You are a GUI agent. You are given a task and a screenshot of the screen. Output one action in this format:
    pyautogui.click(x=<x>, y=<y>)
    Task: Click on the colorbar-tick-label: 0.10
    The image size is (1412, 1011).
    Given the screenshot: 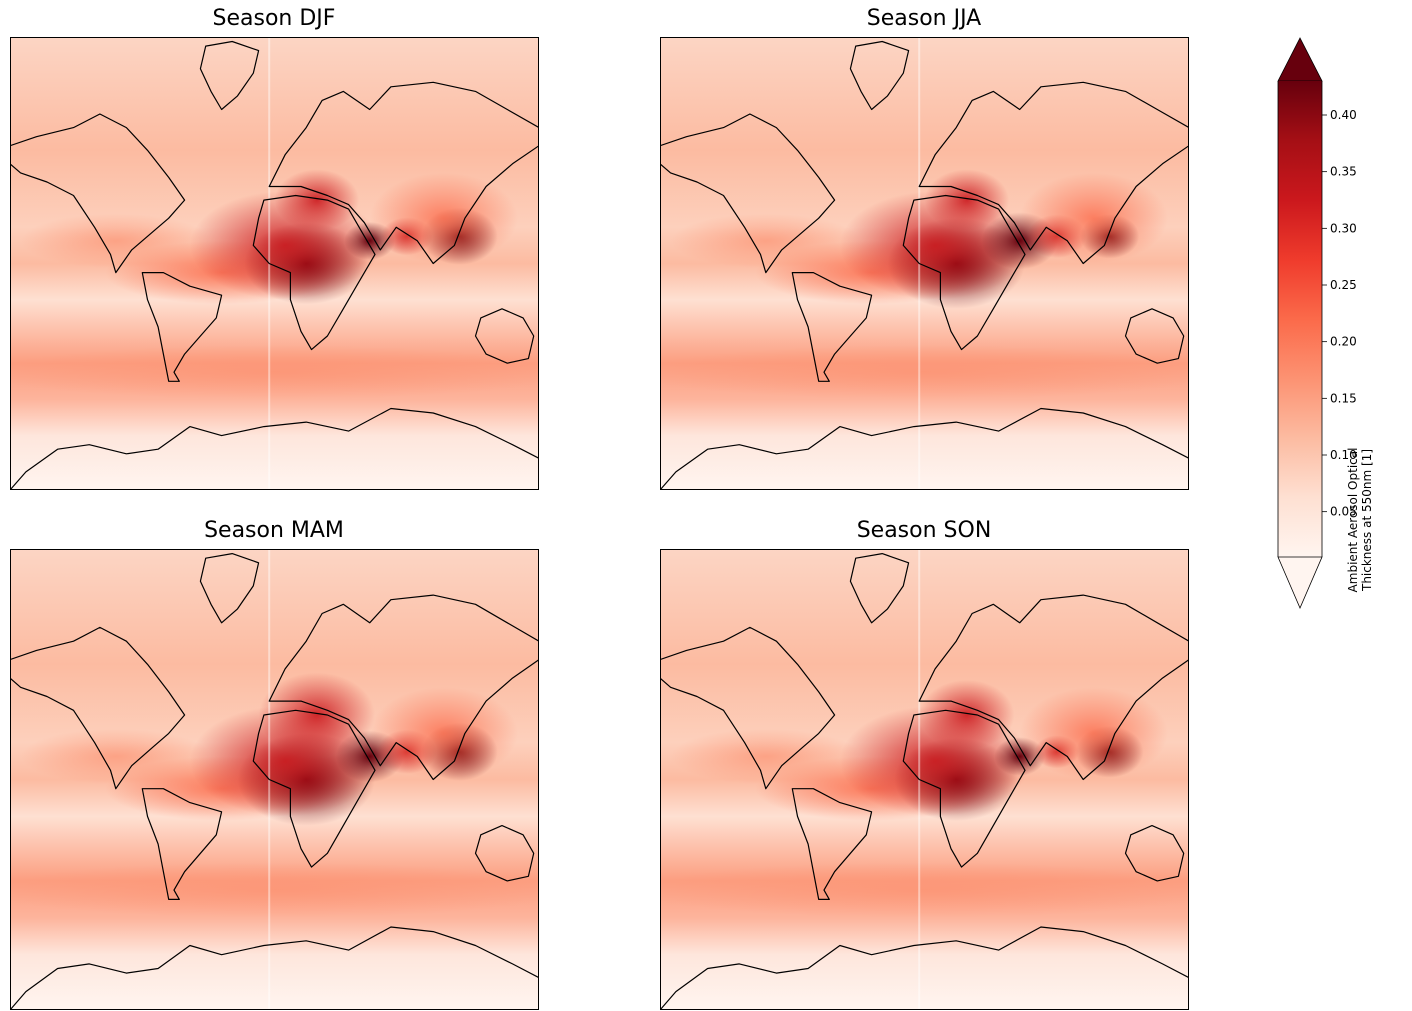 What is the action you would take?
    pyautogui.click(x=1343, y=455)
    